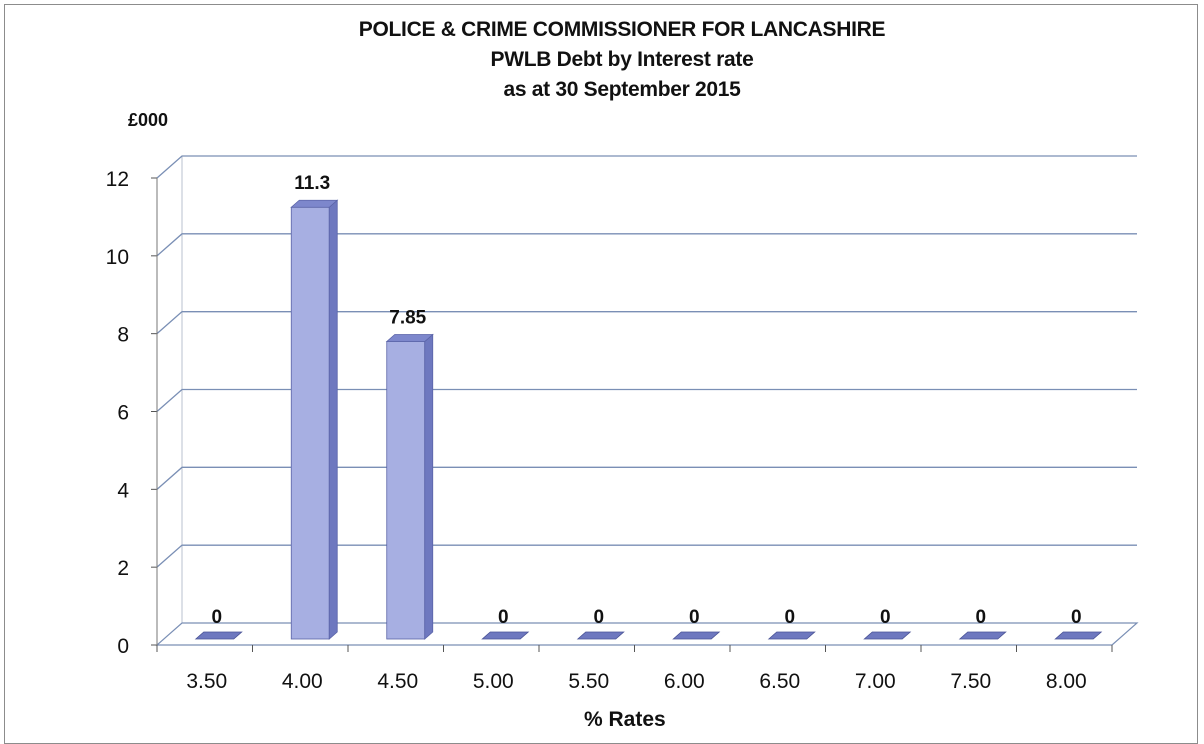 The image size is (1204, 744). I want to click on y-tick-label: 8, so click(123, 335).